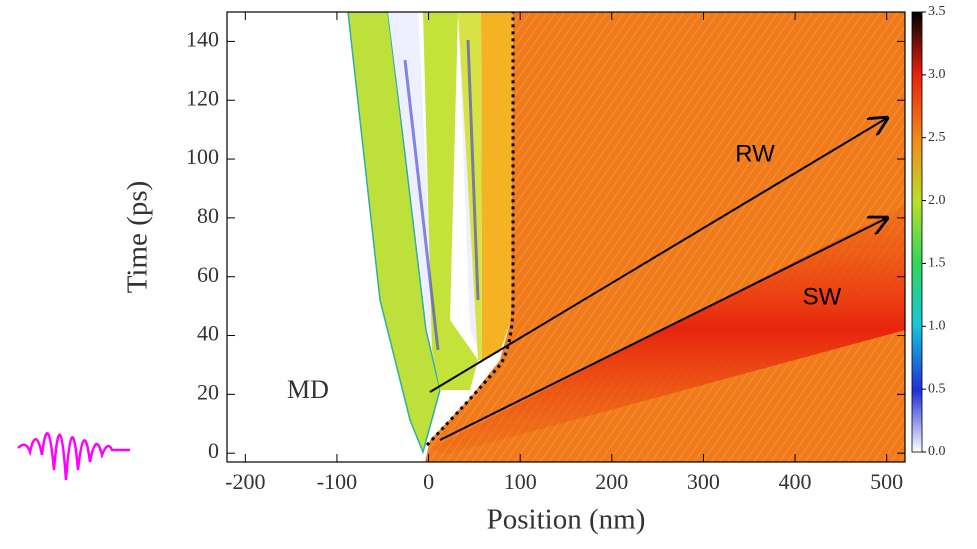 The image size is (977, 549). What do you see at coordinates (208, 274) in the screenshot?
I see `y-tick-label: 60` at bounding box center [208, 274].